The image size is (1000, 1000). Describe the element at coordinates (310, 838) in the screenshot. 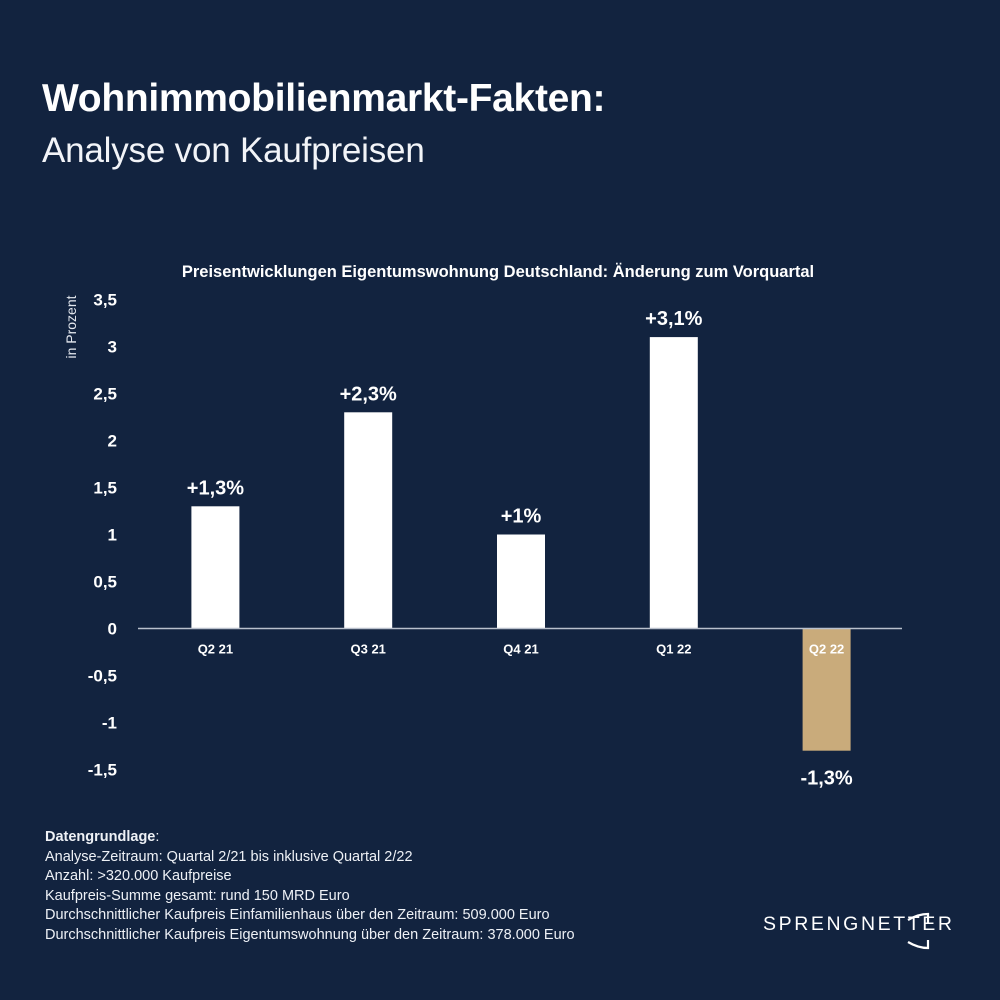

I see `footer-heading: Datengrundlage:` at that location.